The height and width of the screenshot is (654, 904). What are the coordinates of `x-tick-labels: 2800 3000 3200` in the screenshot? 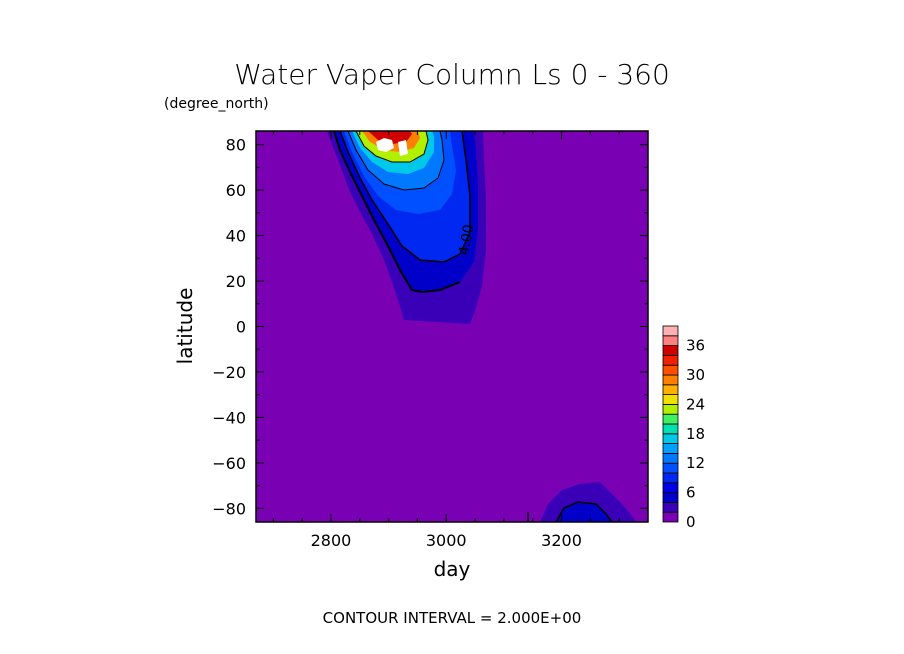 It's located at (446, 540).